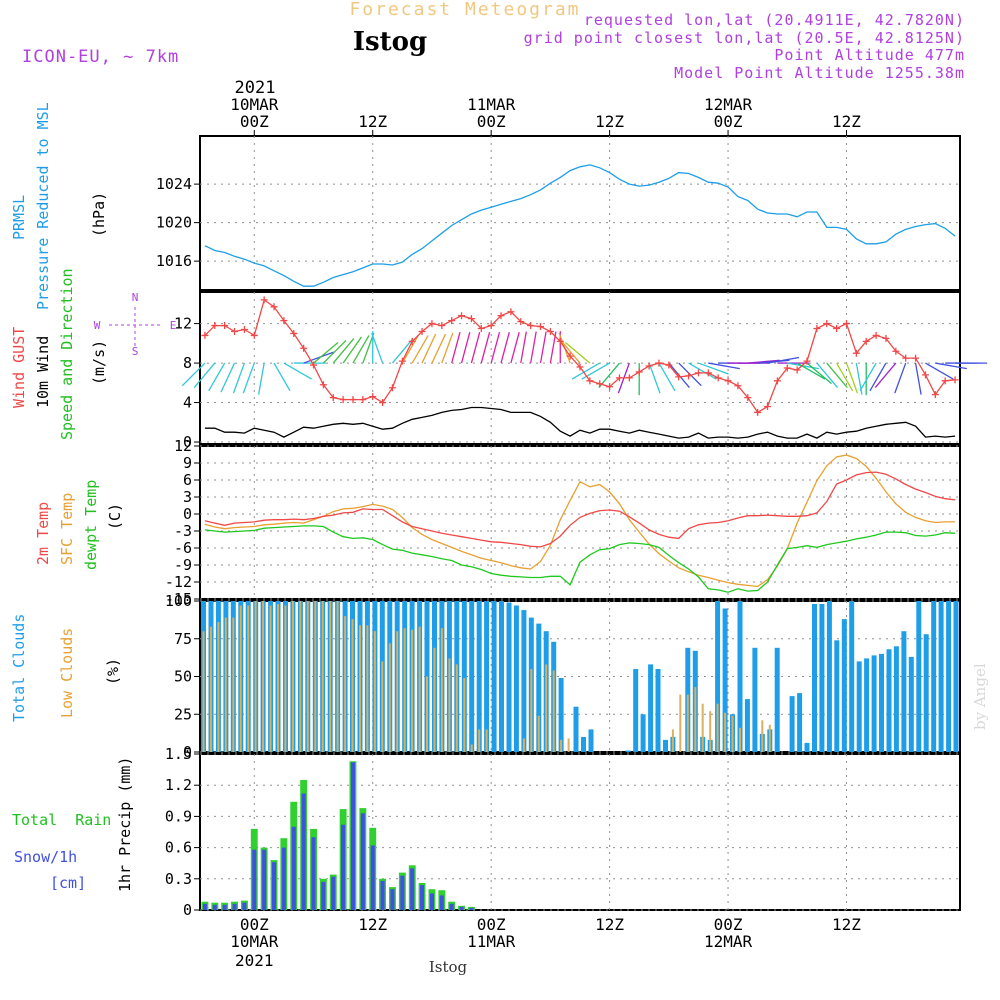 The width and height of the screenshot is (1000, 1000). I want to click on y-tick-label: 25, so click(183, 714).